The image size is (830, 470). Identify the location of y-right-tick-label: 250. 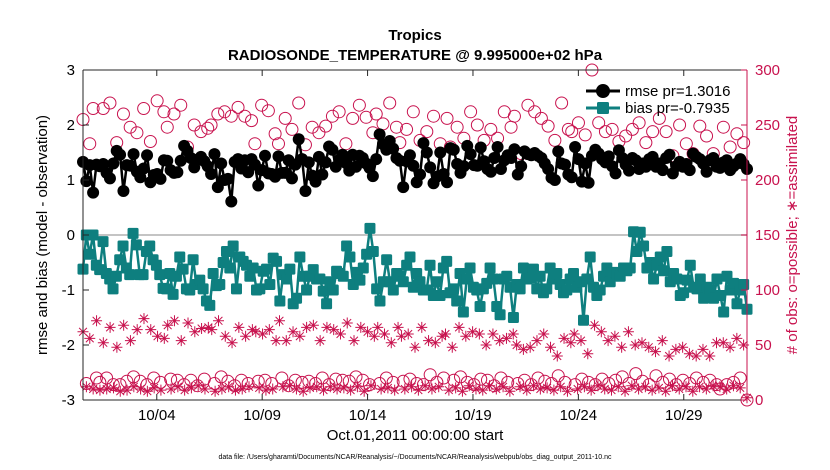
(767, 125).